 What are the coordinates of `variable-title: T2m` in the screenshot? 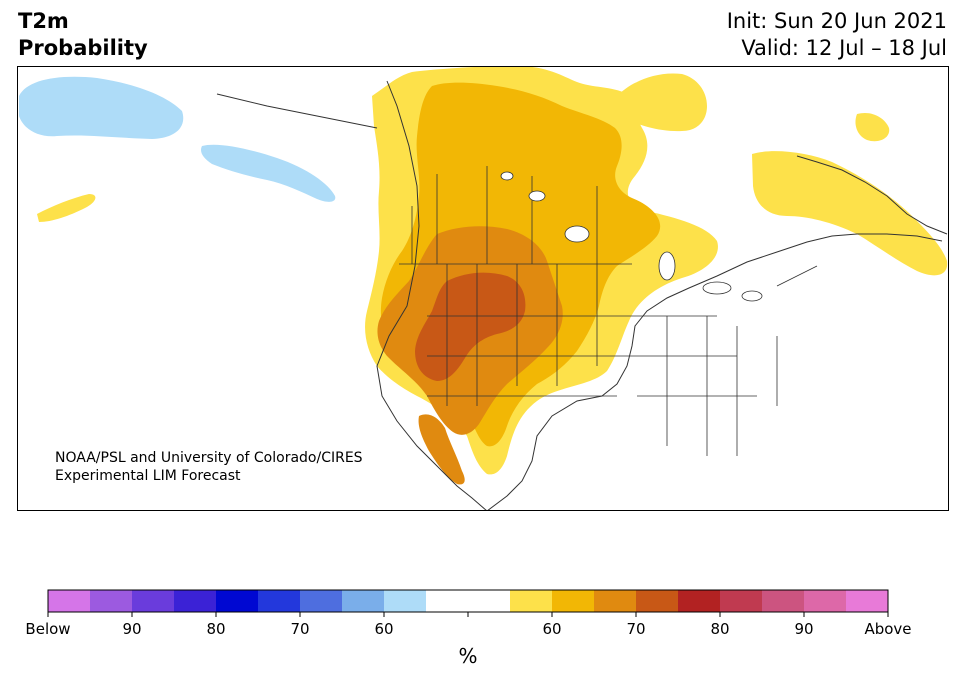 It's located at (43, 21).